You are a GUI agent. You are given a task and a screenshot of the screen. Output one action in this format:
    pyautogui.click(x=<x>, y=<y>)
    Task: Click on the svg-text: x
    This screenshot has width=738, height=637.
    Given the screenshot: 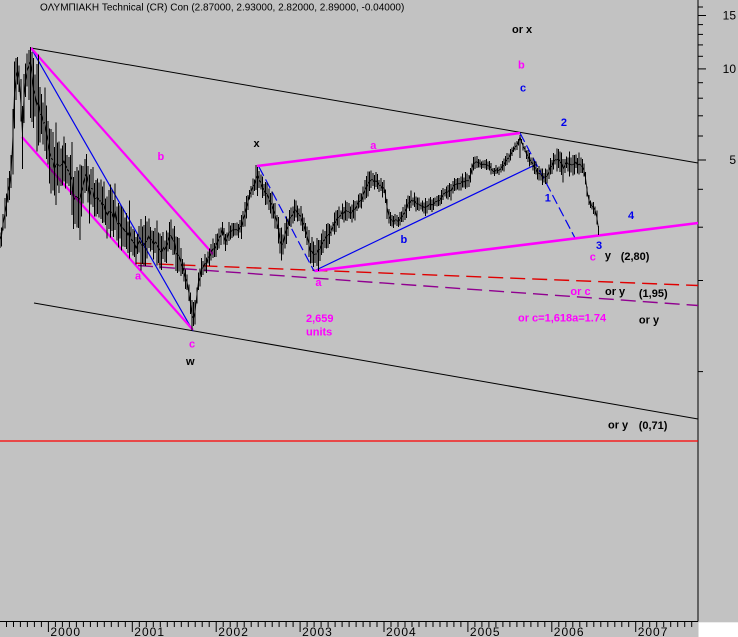 What is the action you would take?
    pyautogui.click(x=257, y=144)
    